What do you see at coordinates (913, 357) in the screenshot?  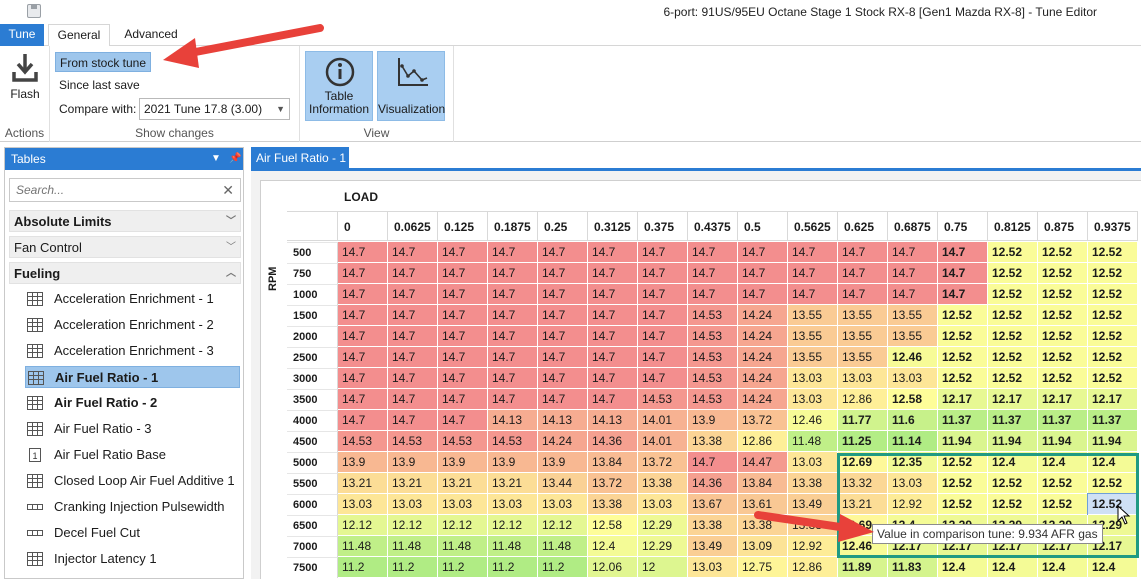 I see `table-cell: 12.46` at bounding box center [913, 357].